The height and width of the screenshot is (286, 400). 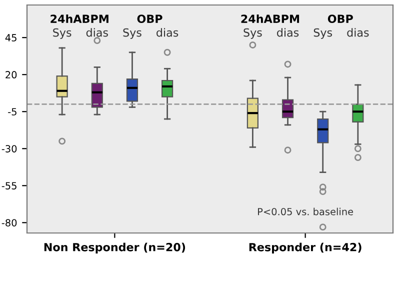 I want to click on text: 24hABPM, so click(x=270, y=18).